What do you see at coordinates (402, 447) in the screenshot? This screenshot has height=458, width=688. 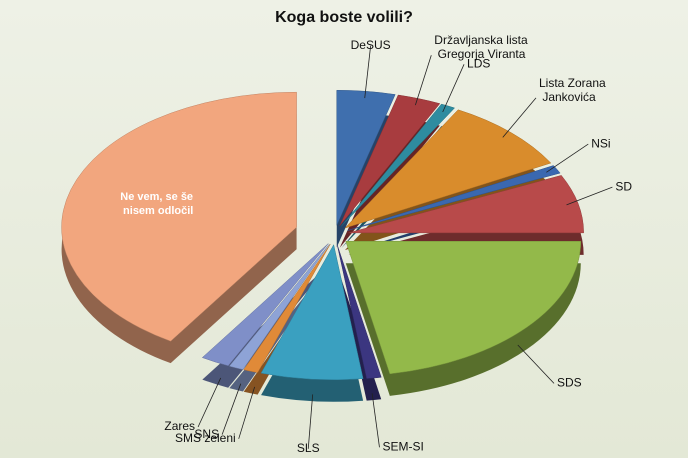 I see `slice-label: SEM-SI` at bounding box center [402, 447].